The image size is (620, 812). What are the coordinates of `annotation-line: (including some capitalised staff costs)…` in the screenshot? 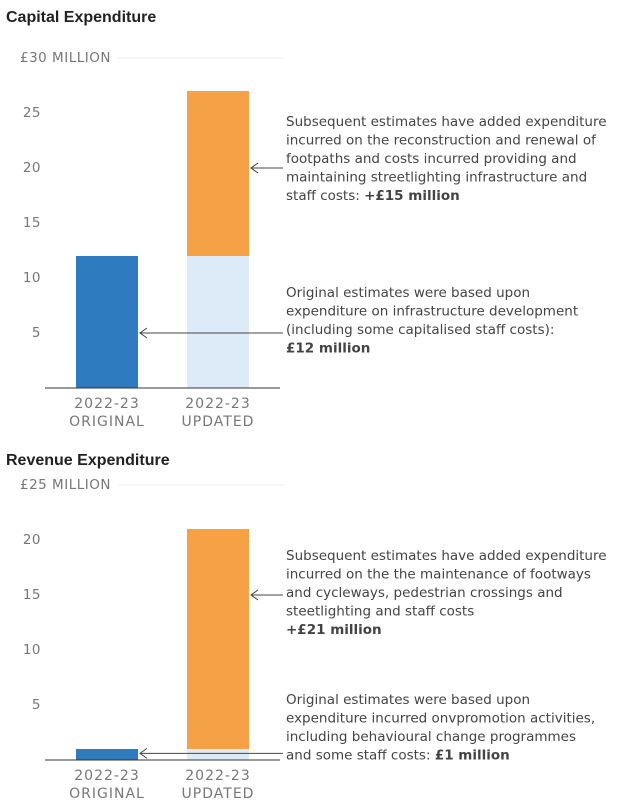 It's located at (420, 330).